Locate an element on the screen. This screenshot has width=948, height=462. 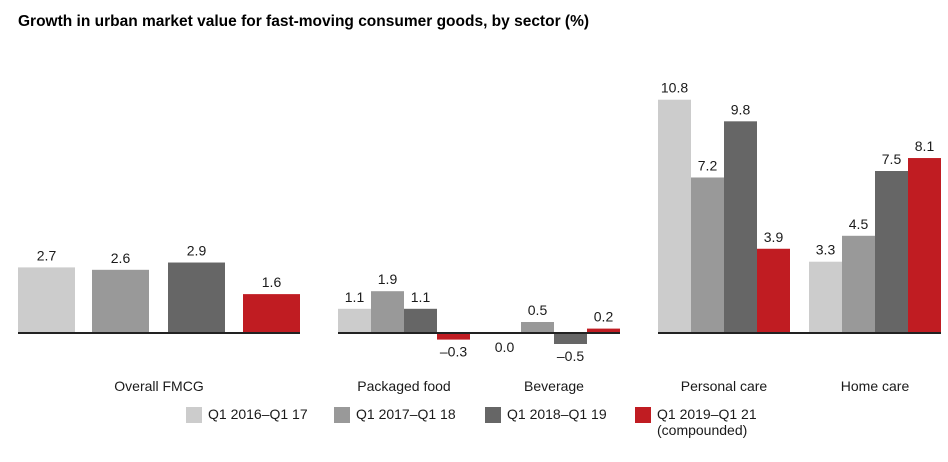
legend-item: Q1 2019–Q1 21 (compounded) is located at coordinates (696, 422).